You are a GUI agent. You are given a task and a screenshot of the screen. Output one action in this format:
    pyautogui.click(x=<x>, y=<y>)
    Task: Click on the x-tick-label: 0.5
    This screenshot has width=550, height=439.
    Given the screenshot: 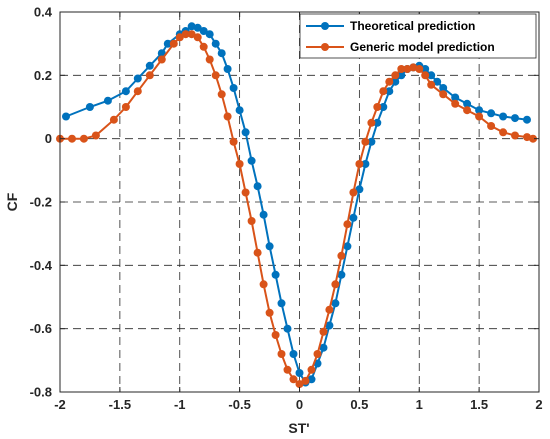 What is the action you would take?
    pyautogui.click(x=359, y=404)
    